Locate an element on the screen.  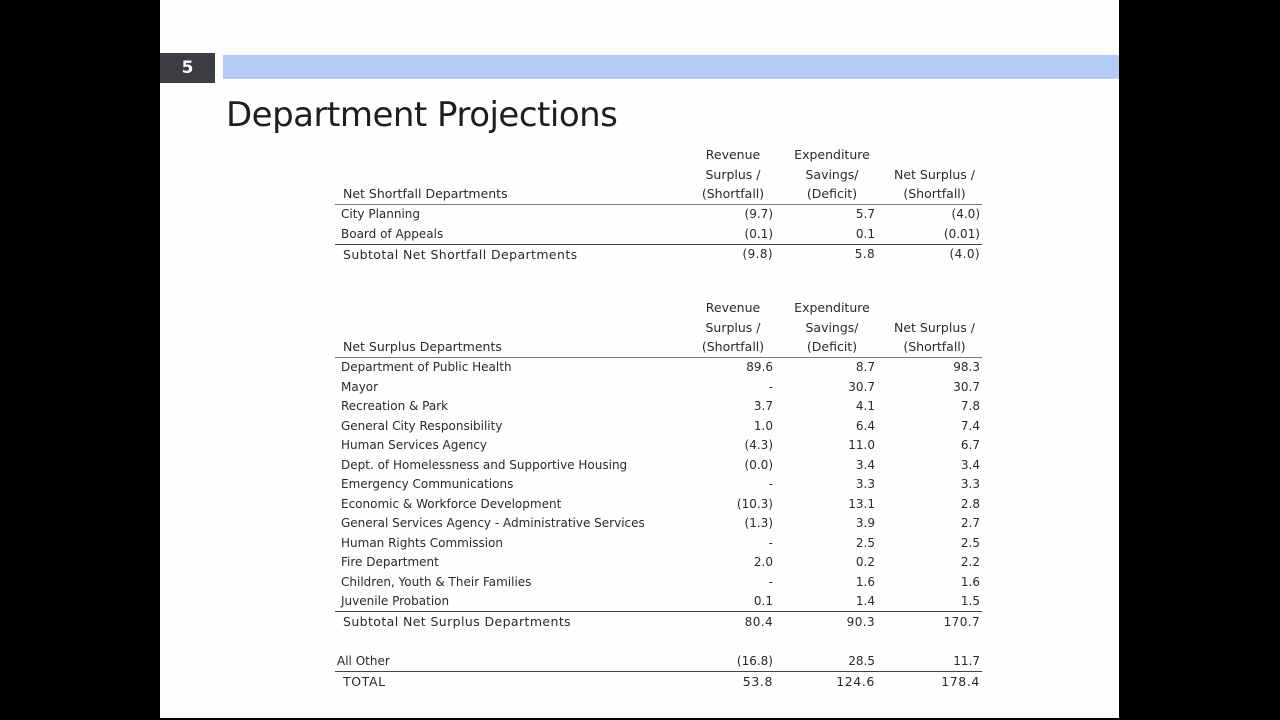
department-name: Mayor is located at coordinates (360, 386).